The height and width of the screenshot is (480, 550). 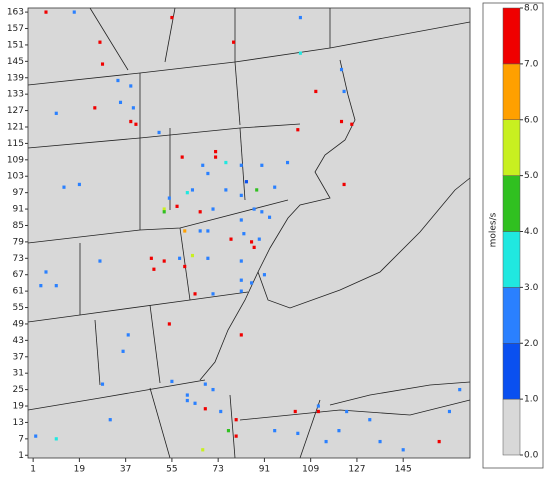 What do you see at coordinates (18, 390) in the screenshot?
I see `y-tick-label: 25` at bounding box center [18, 390].